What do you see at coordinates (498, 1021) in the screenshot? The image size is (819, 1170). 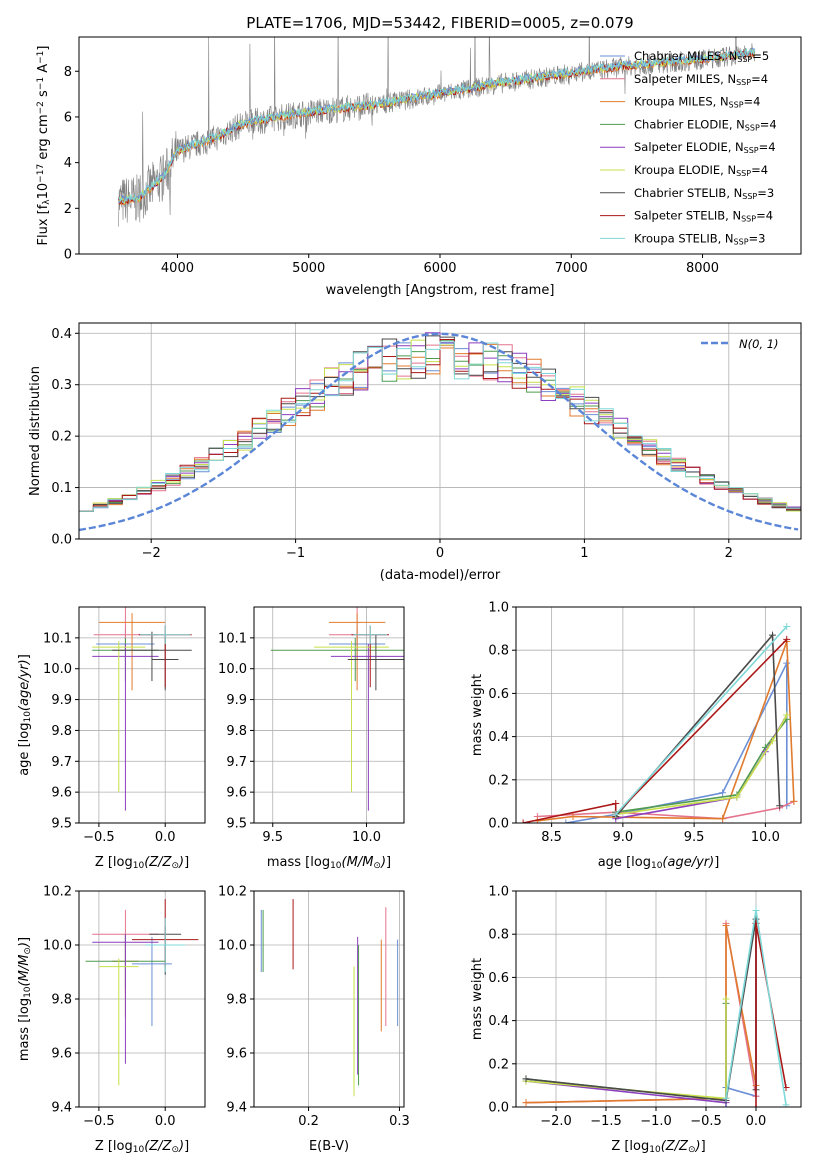 I see `y-tick-label: 0.4` at bounding box center [498, 1021].